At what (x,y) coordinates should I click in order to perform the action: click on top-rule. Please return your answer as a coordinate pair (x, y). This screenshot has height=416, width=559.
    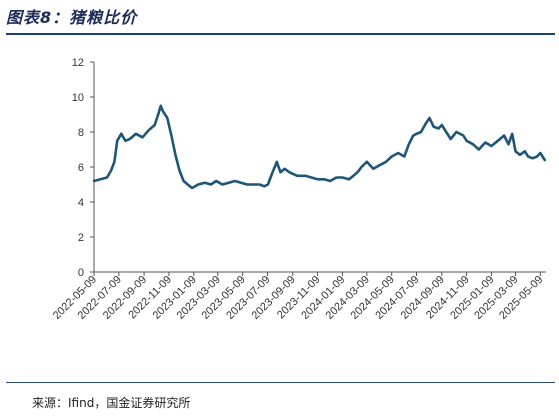
    Looking at the image, I should click on (280, 34).